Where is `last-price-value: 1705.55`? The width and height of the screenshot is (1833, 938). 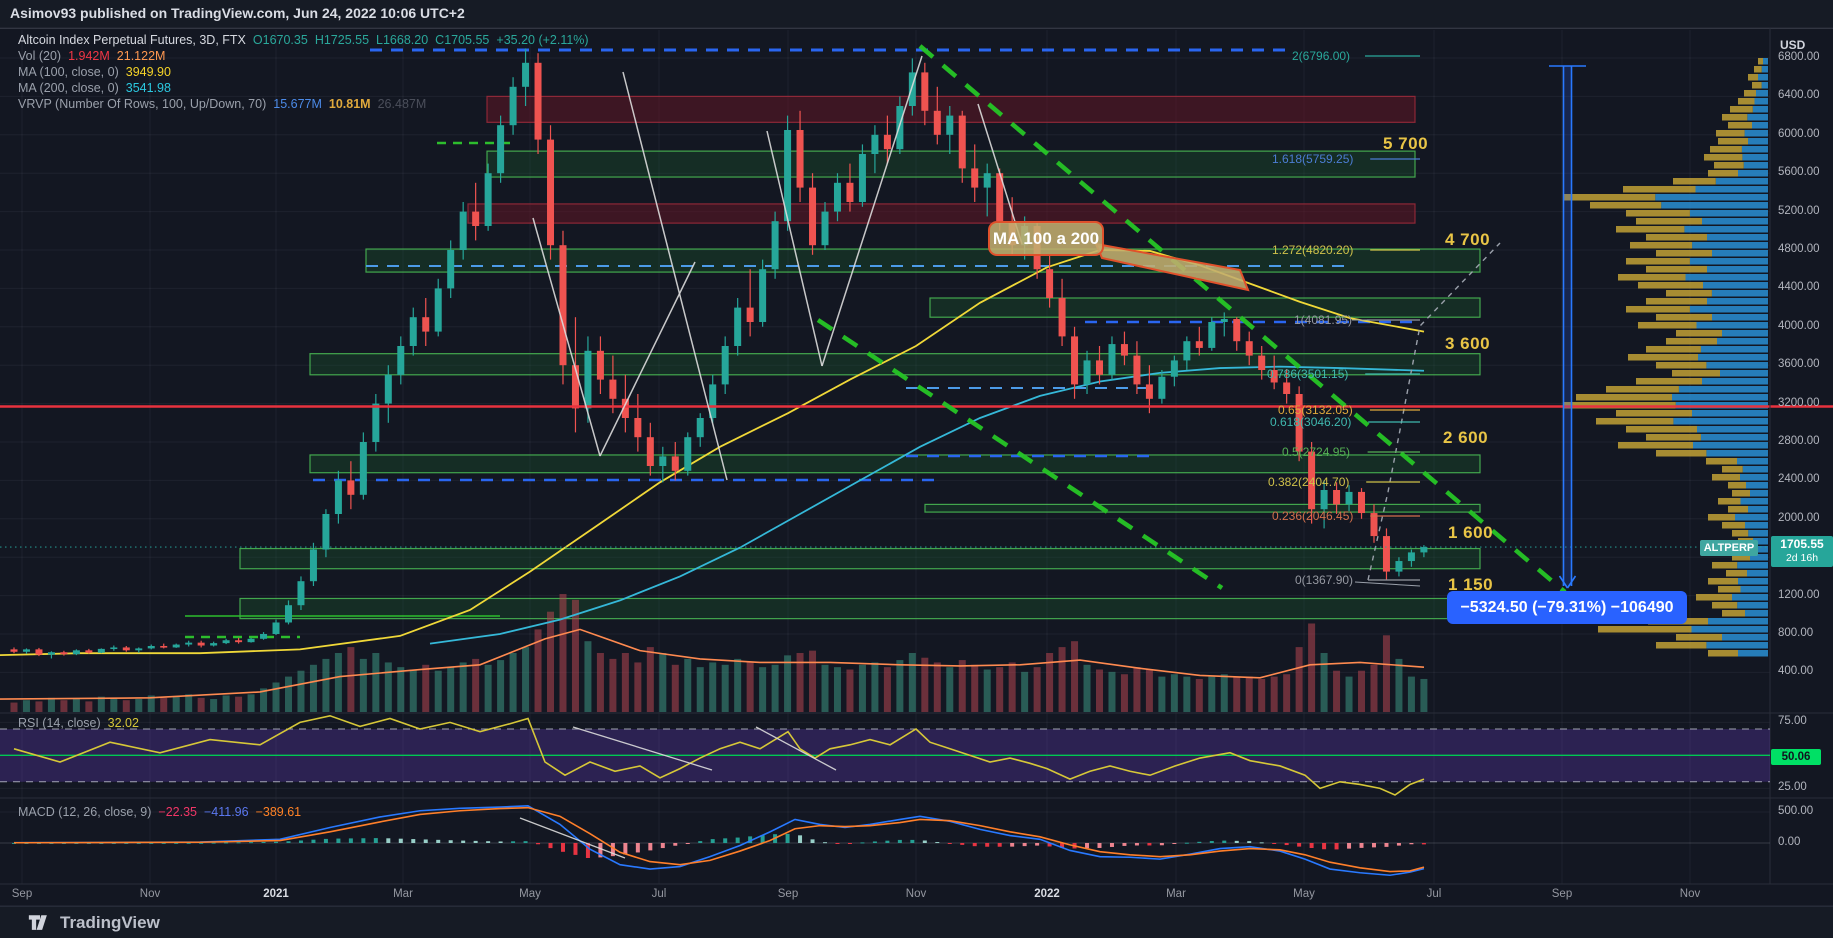 last-price-value: 1705.55 is located at coordinates (1802, 544).